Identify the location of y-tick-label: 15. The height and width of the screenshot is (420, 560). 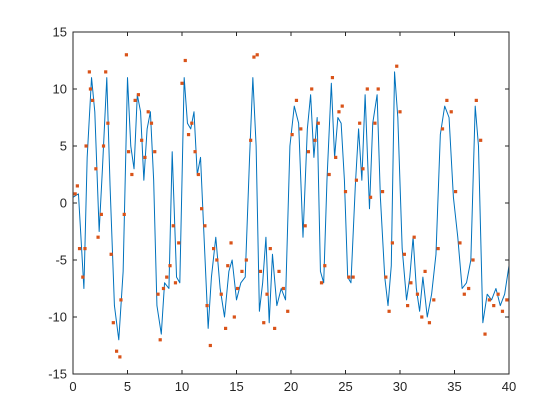
(60, 32).